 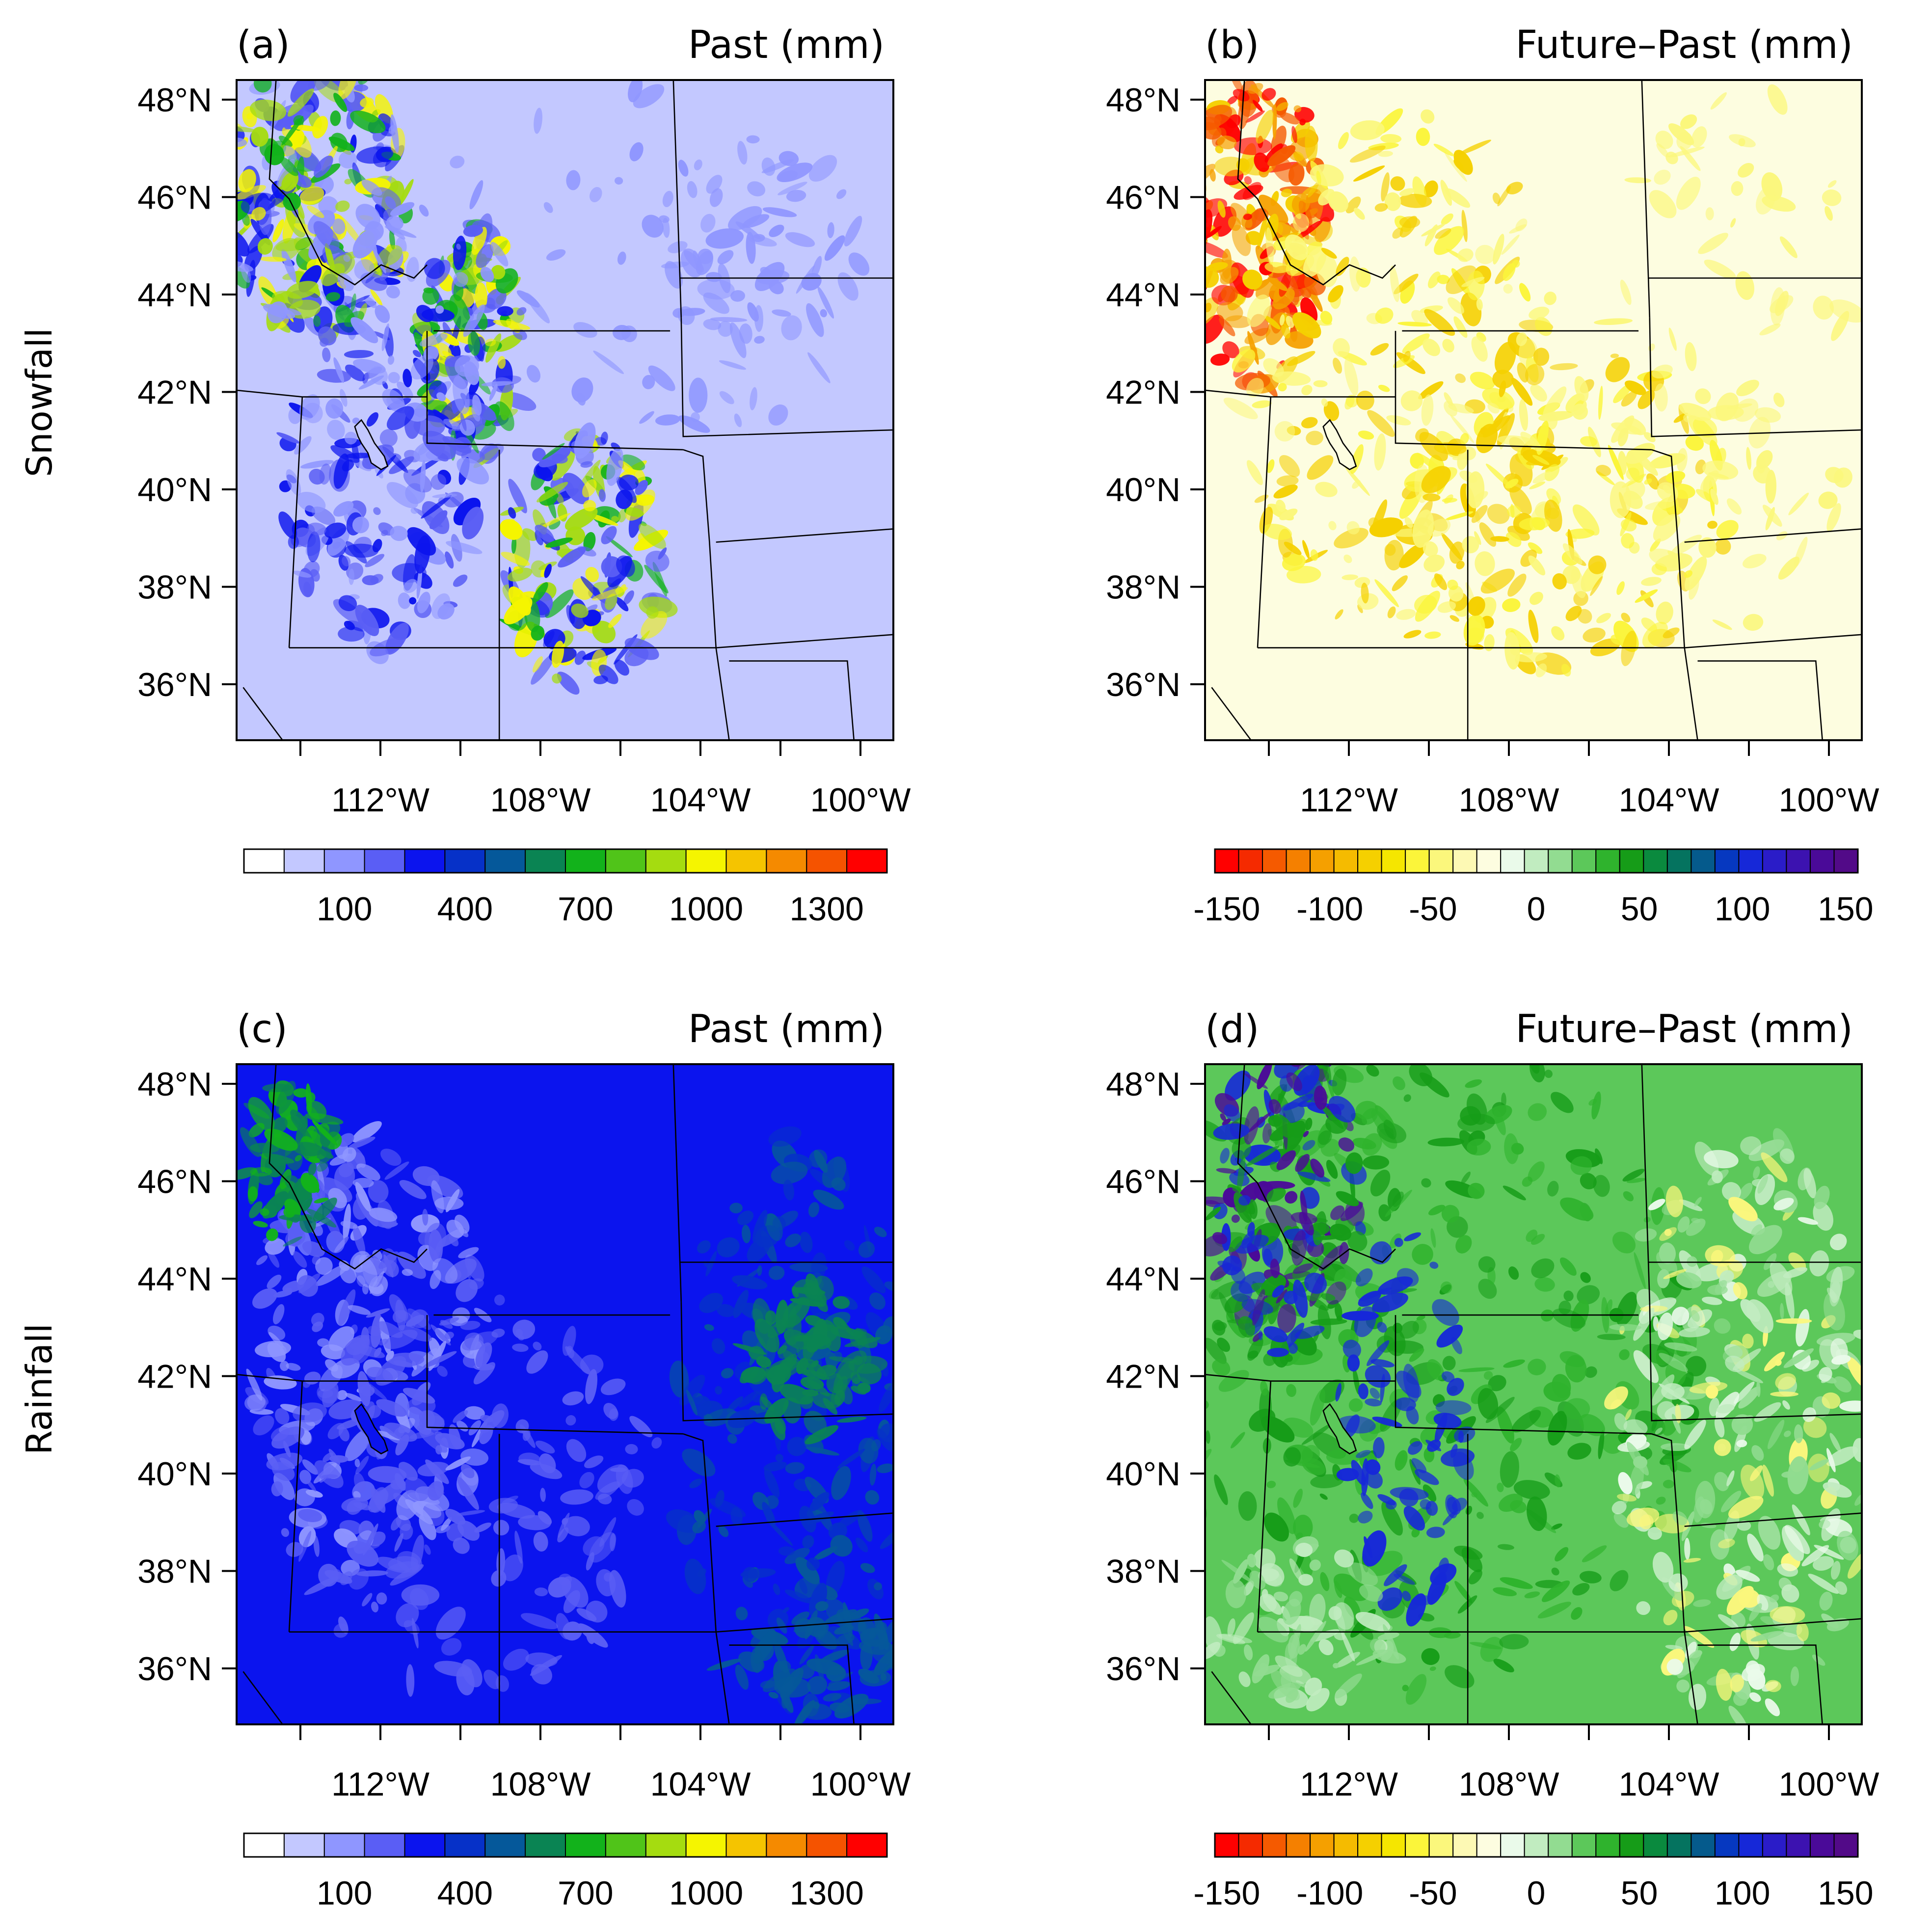 I want to click on lat-tick-label: 46°N, so click(x=174, y=1182).